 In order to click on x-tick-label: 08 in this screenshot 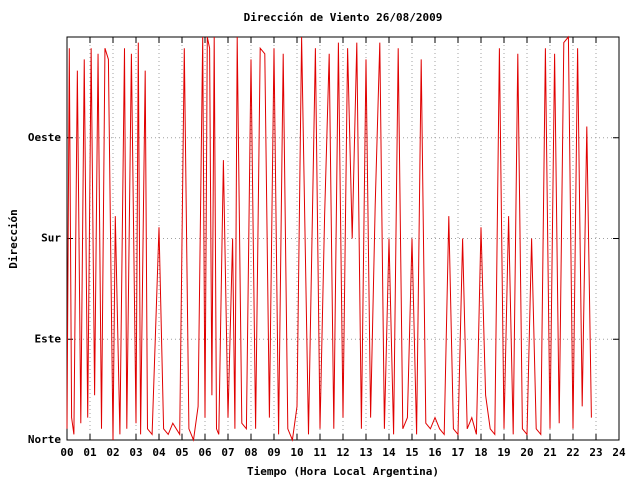, I will do `click(250, 452)`.